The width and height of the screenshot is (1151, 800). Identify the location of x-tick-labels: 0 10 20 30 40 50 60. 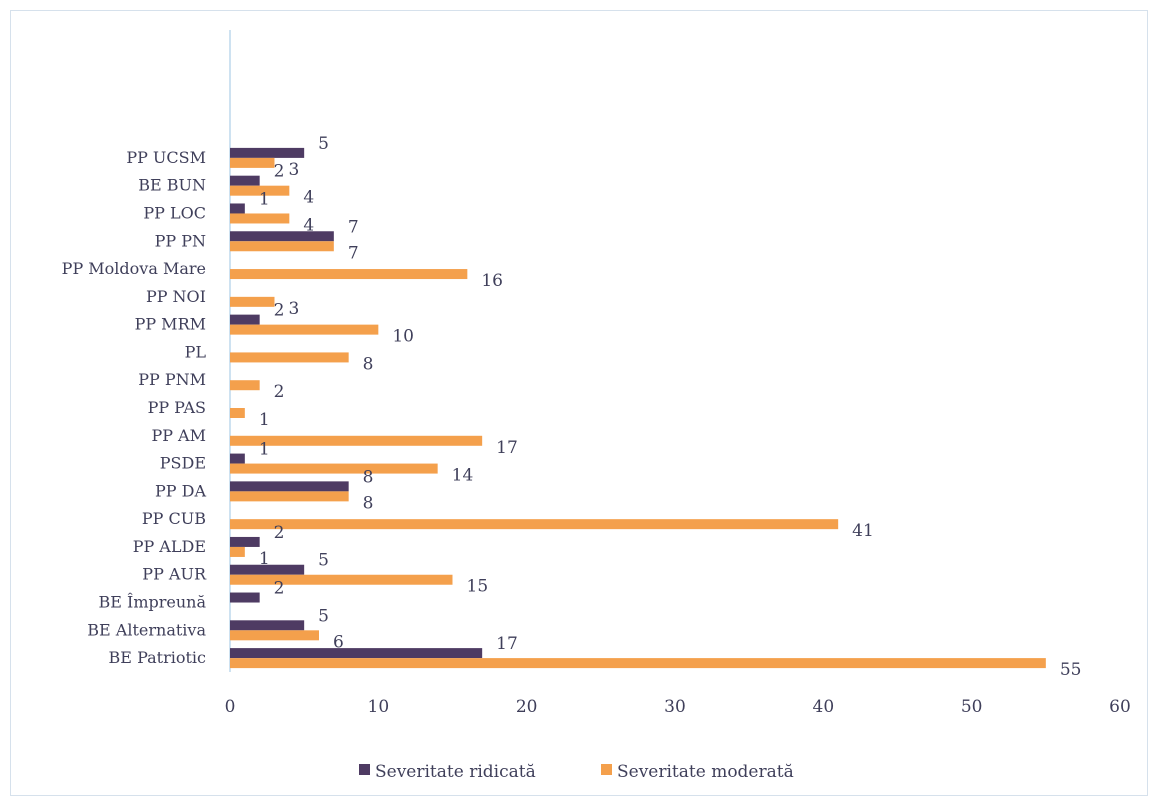
(678, 707).